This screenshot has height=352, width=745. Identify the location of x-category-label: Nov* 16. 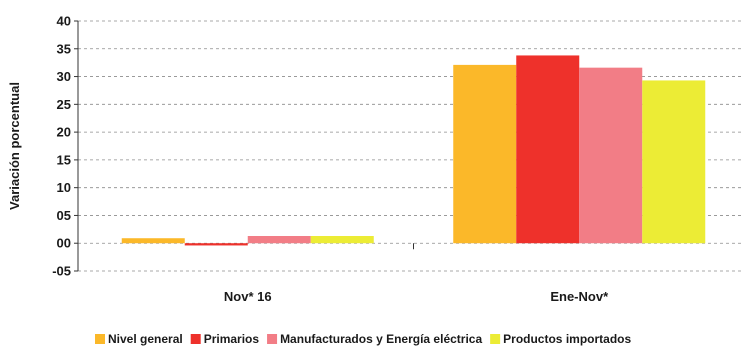
(248, 296).